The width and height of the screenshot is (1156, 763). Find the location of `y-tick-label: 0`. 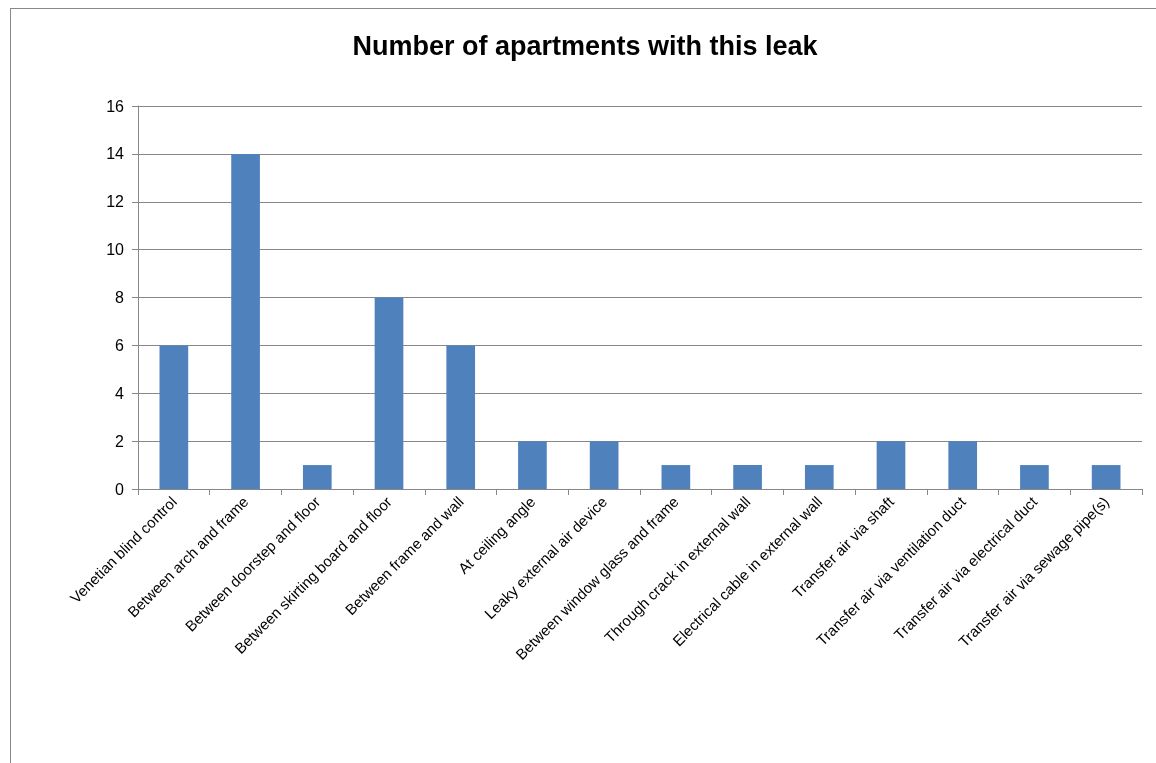

y-tick-label: 0 is located at coordinates (120, 489).